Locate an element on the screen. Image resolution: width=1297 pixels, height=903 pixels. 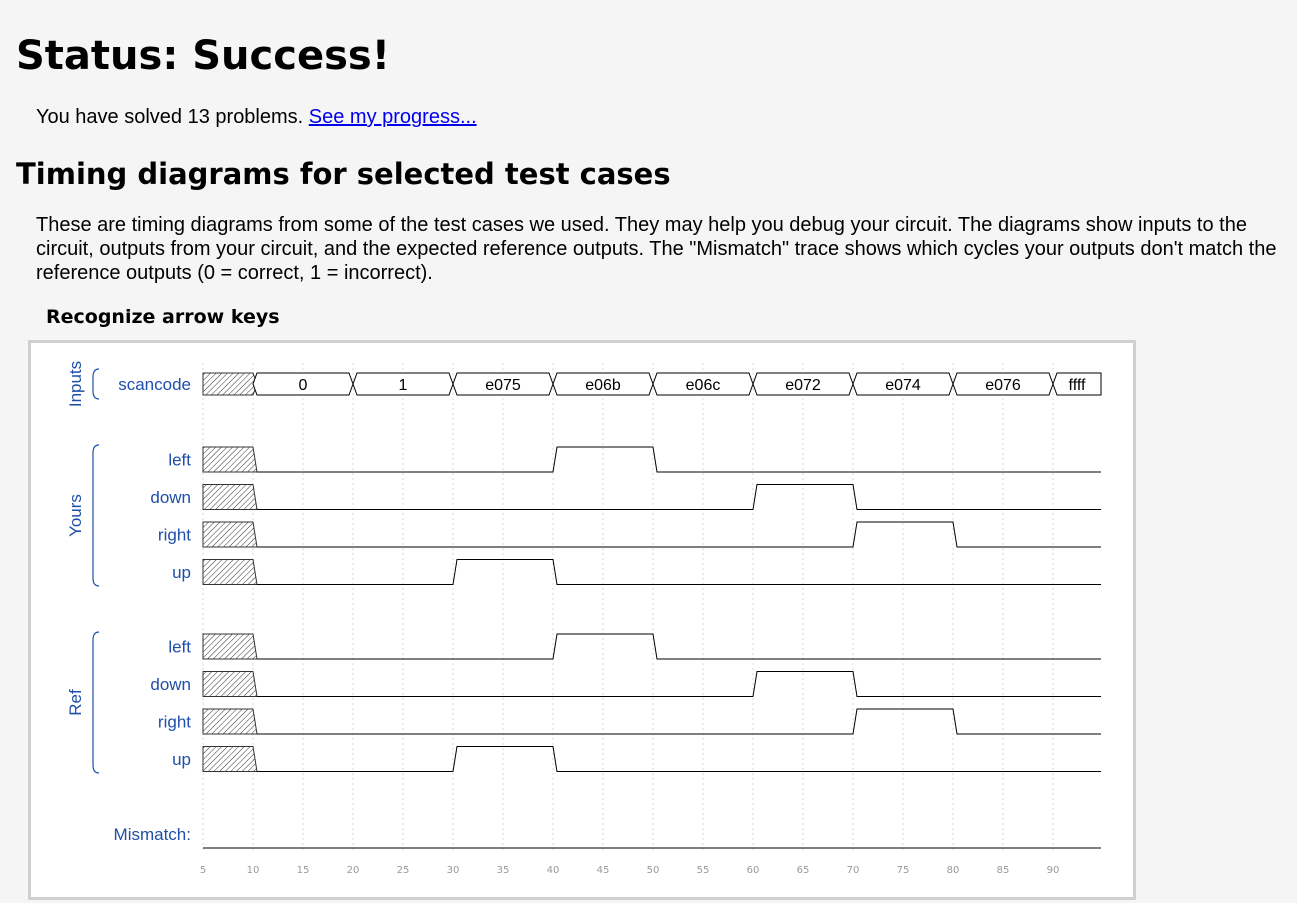
yours-unknown-right is located at coordinates (230, 534).